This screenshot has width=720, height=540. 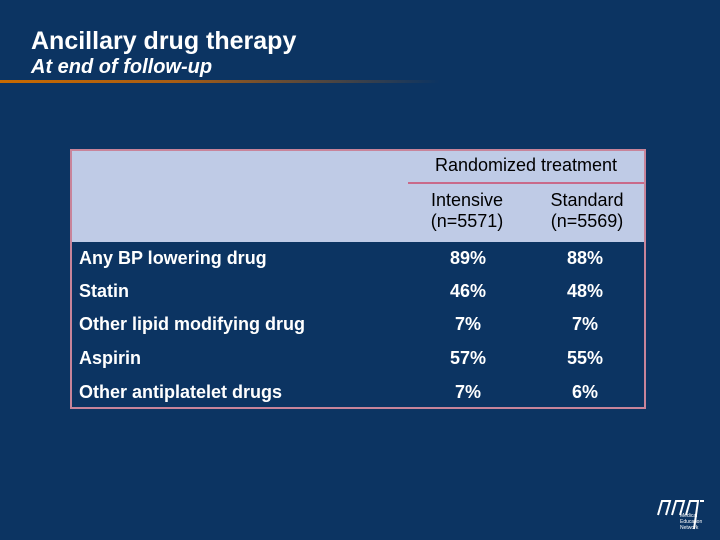 What do you see at coordinates (526, 165) in the screenshot?
I see `group-header: Randomized treatment` at bounding box center [526, 165].